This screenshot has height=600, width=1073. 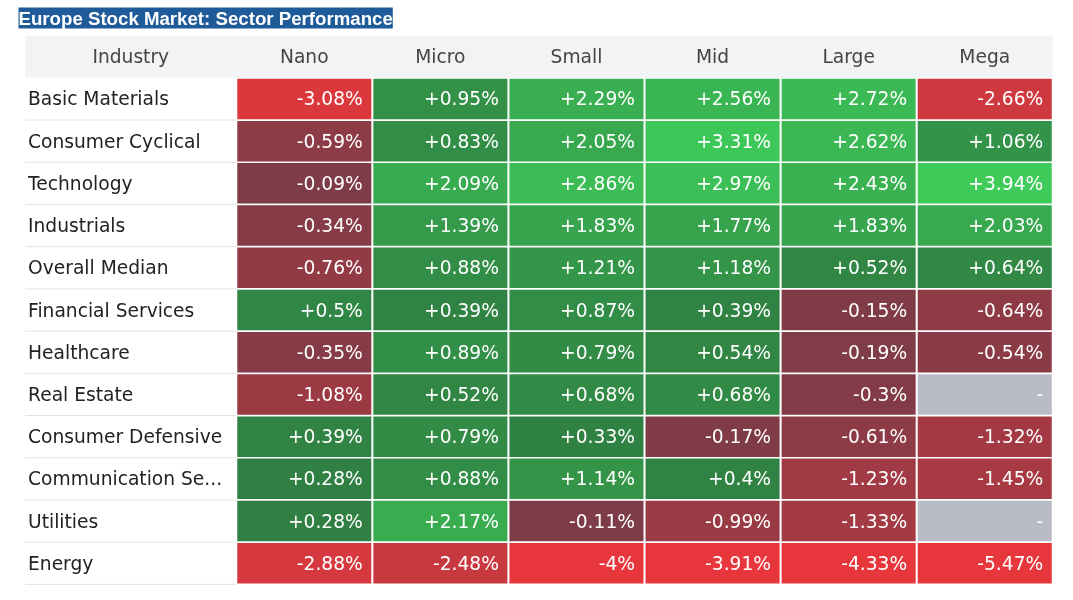 What do you see at coordinates (1010, 563) in the screenshot?
I see `data-label: -5.47%` at bounding box center [1010, 563].